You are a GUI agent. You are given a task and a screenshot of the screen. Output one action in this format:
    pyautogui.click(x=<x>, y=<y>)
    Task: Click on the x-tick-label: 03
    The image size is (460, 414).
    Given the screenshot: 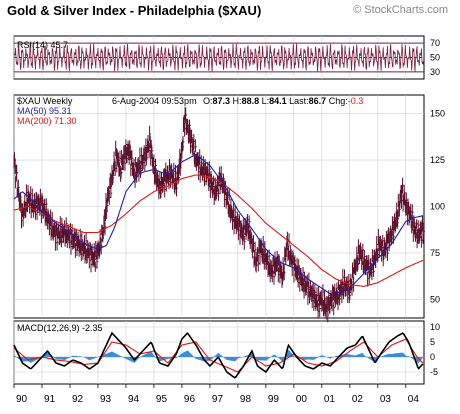 What is the action you would take?
    pyautogui.click(x=386, y=399)
    